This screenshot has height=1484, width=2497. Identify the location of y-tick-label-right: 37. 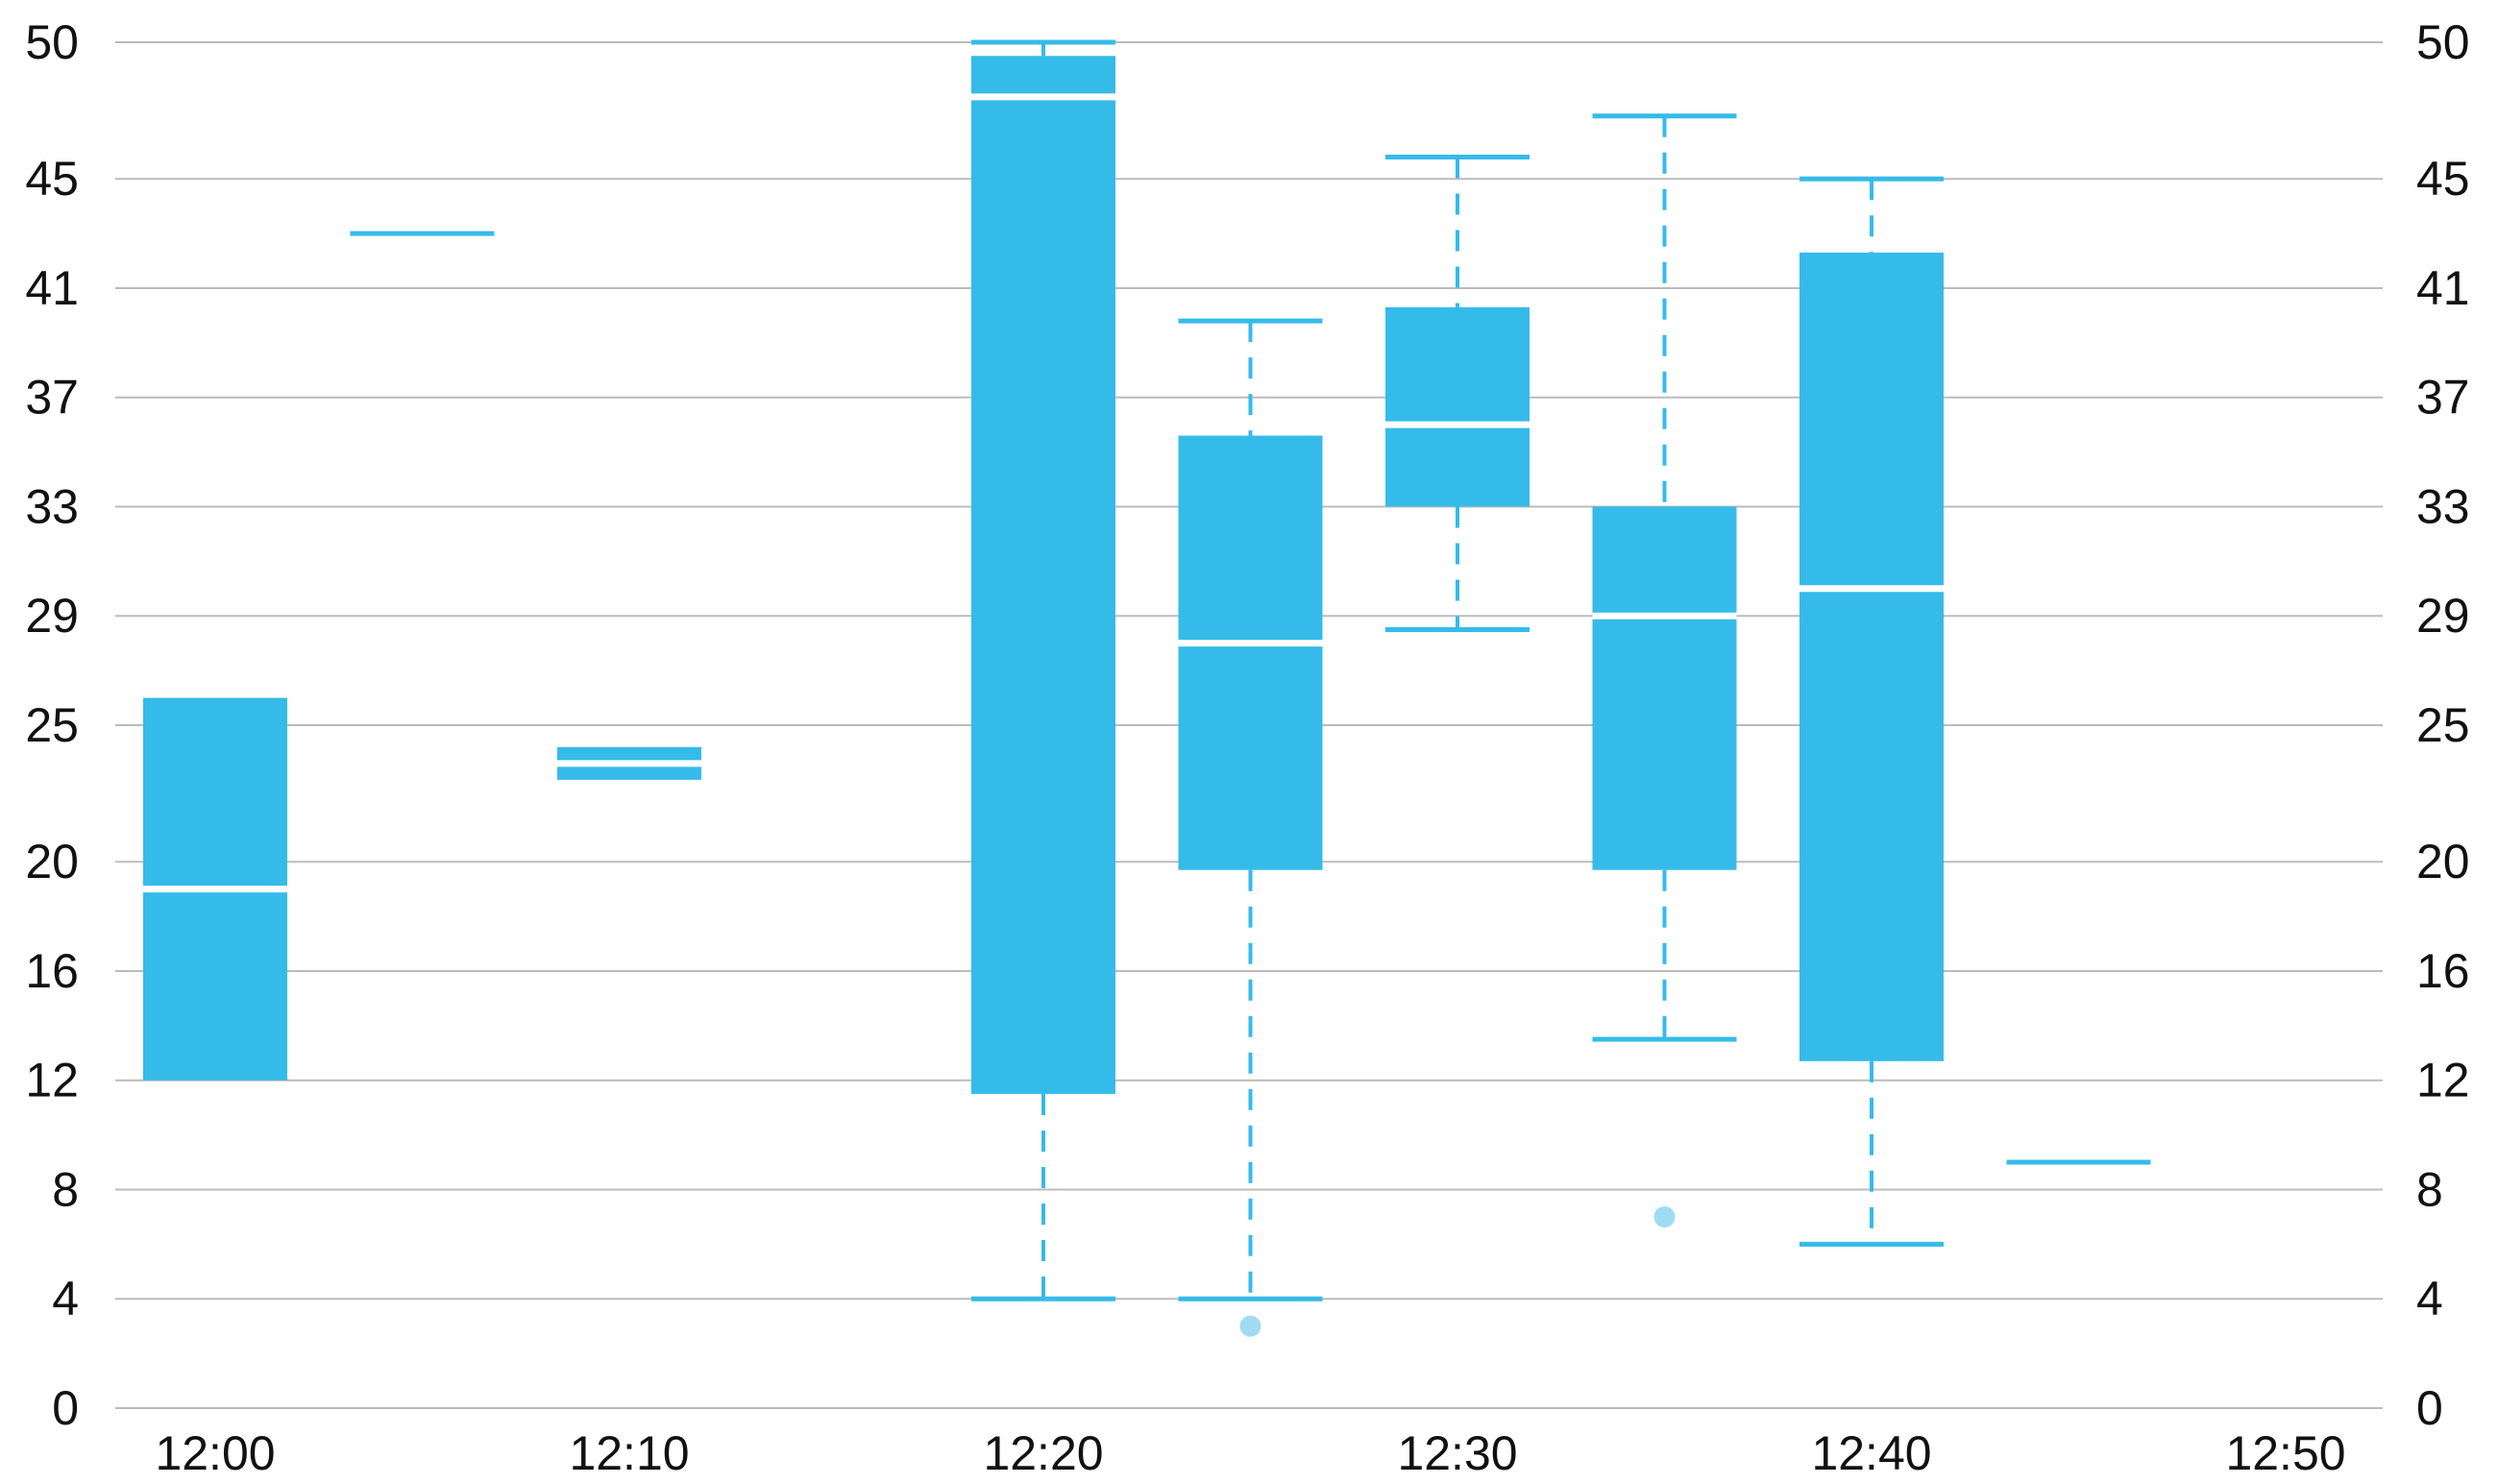
(2443, 398).